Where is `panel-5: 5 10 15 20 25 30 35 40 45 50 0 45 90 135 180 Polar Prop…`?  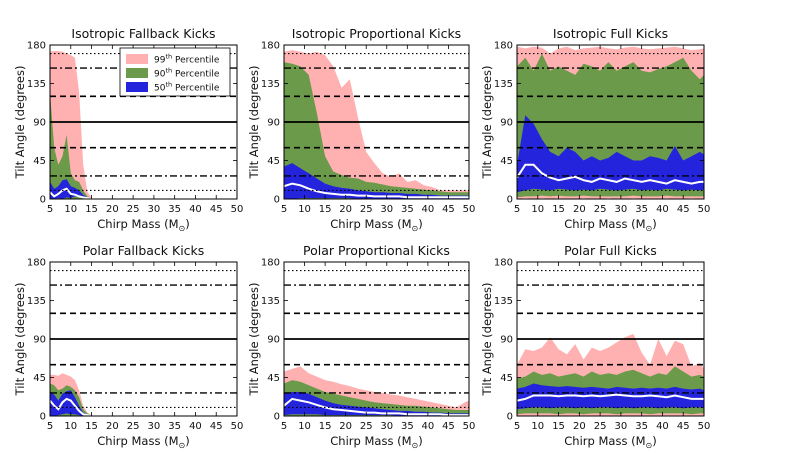 panel-5: 5 10 15 20 25 30 35 40 45 50 0 45 90 135 180 Polar Prop… is located at coordinates (361, 346).